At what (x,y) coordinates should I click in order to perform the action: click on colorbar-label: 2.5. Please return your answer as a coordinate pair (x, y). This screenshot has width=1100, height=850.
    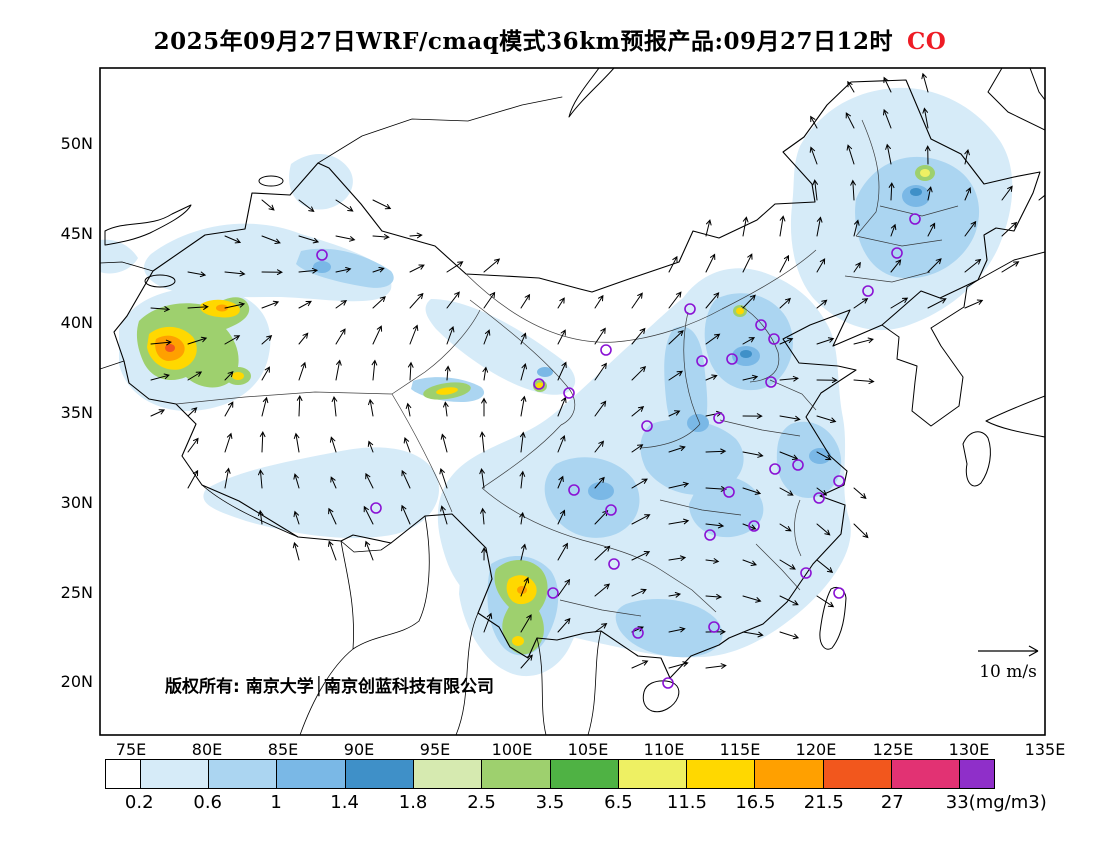
    Looking at the image, I should click on (481, 802).